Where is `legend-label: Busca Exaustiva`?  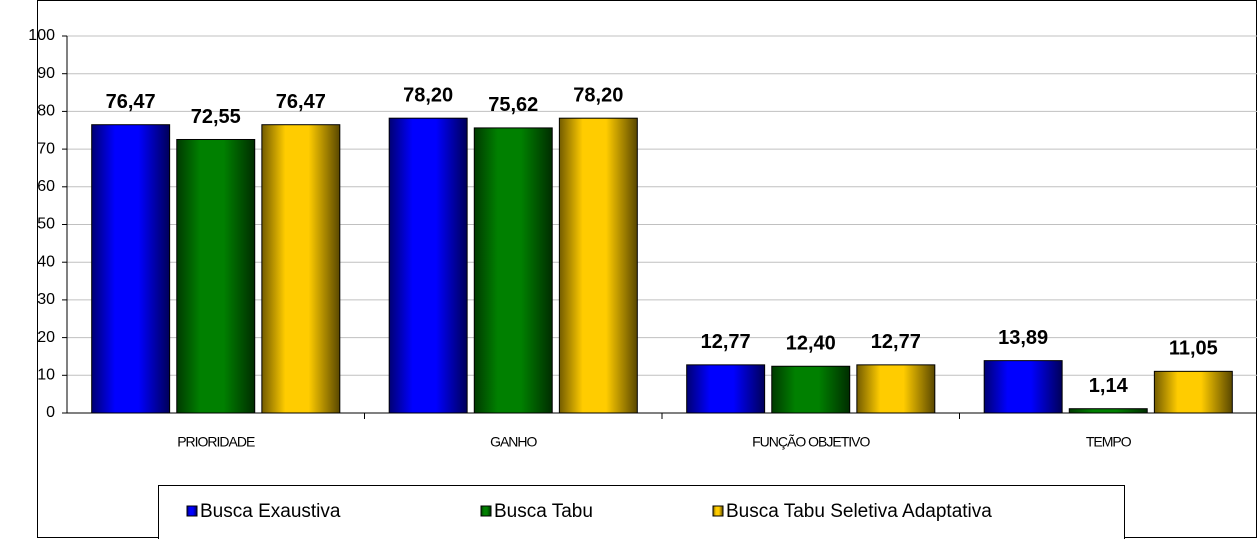 legend-label: Busca Exaustiva is located at coordinates (270, 511).